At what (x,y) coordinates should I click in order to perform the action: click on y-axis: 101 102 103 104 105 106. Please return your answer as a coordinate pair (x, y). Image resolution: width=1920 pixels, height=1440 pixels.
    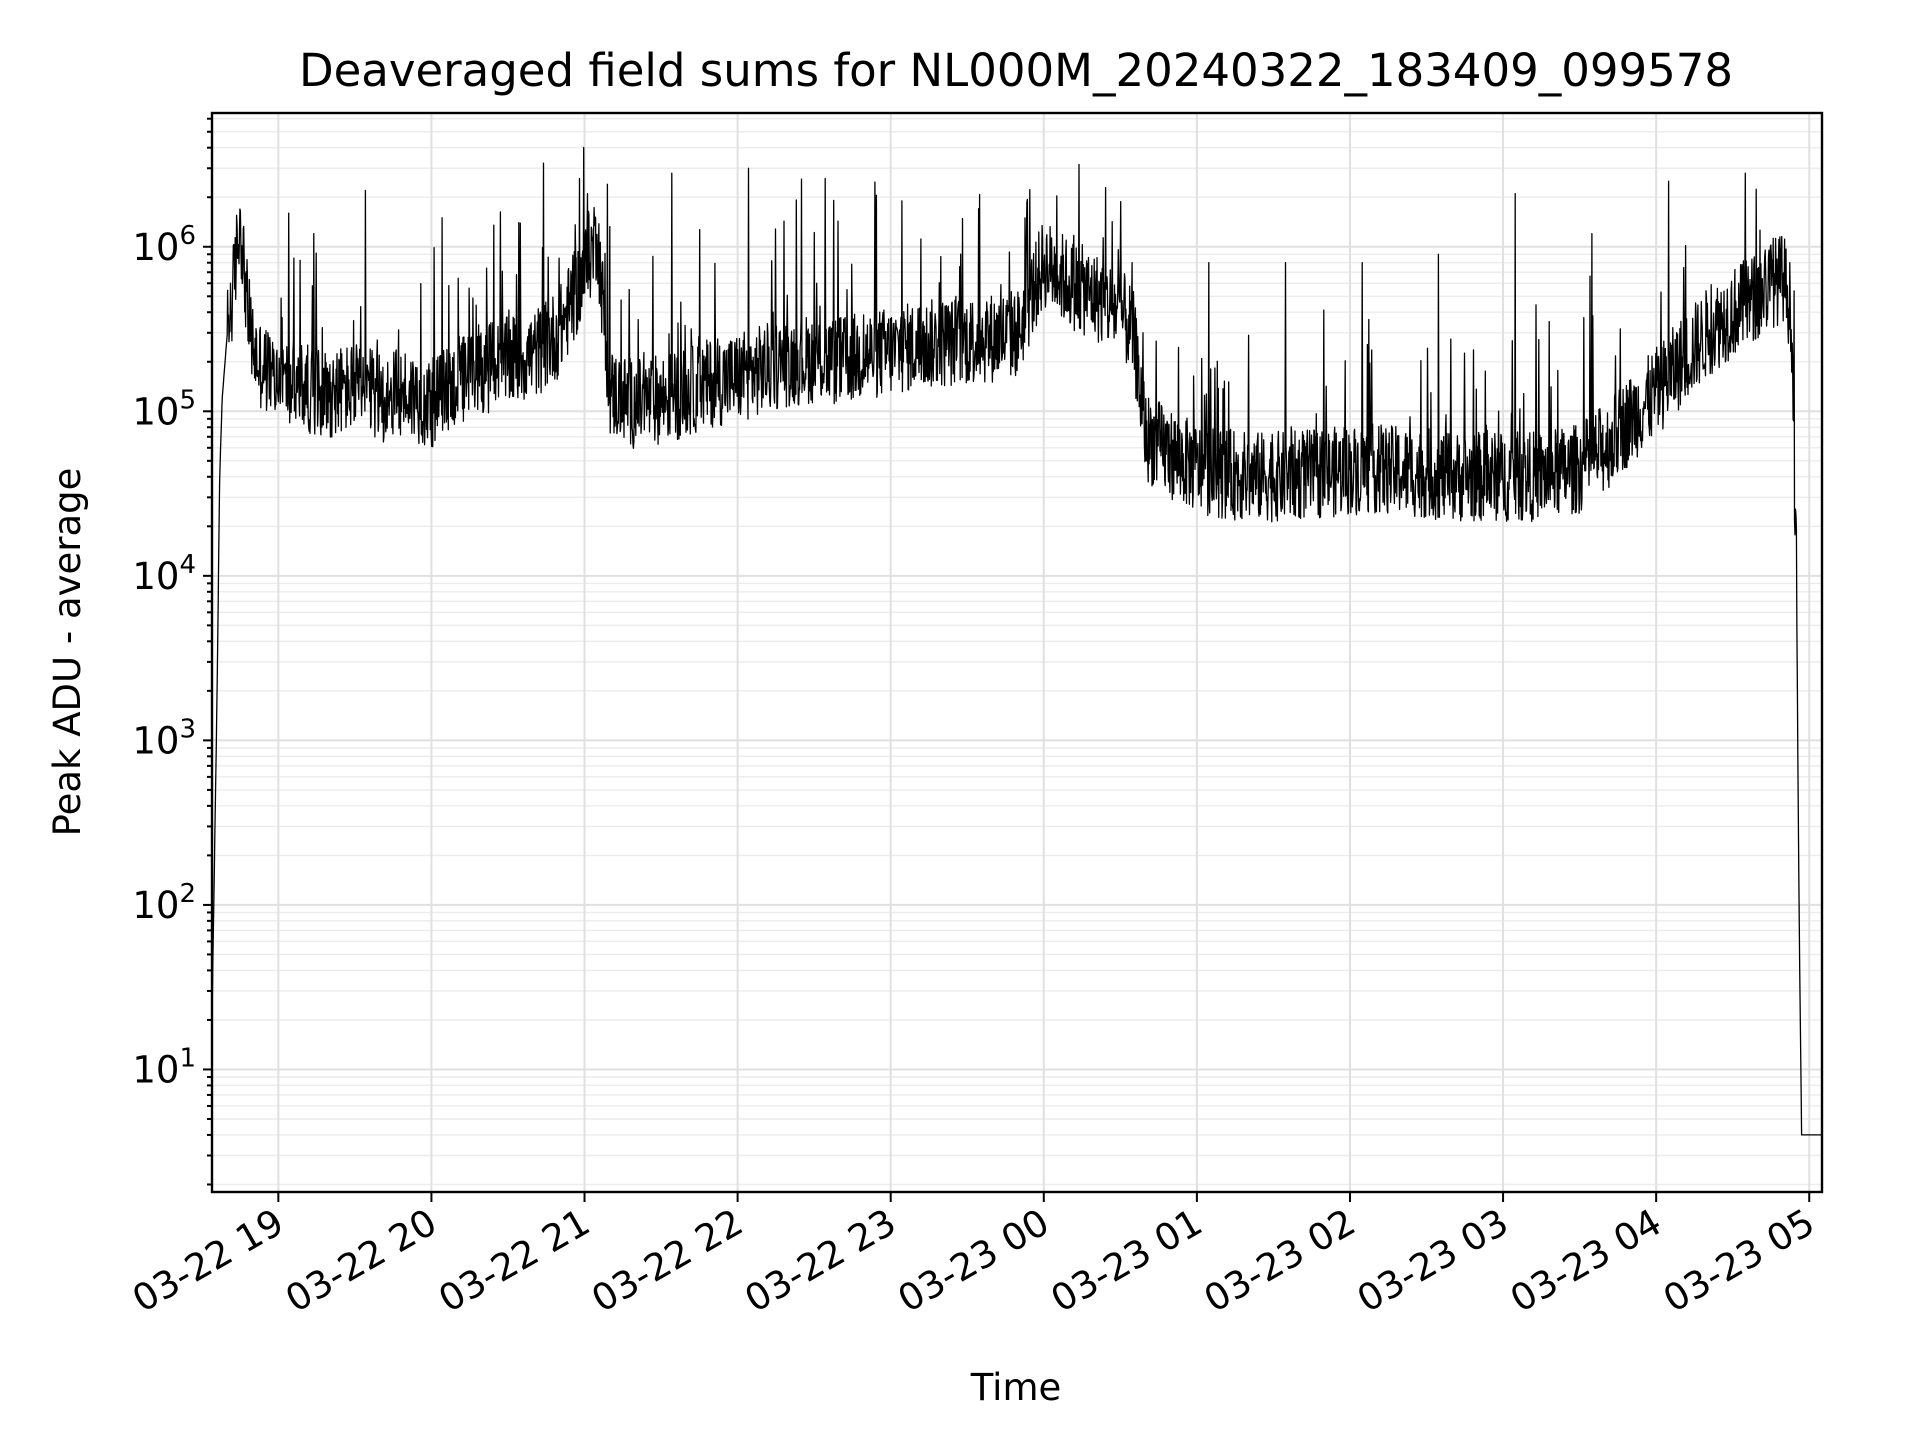
    Looking at the image, I should click on (172, 651).